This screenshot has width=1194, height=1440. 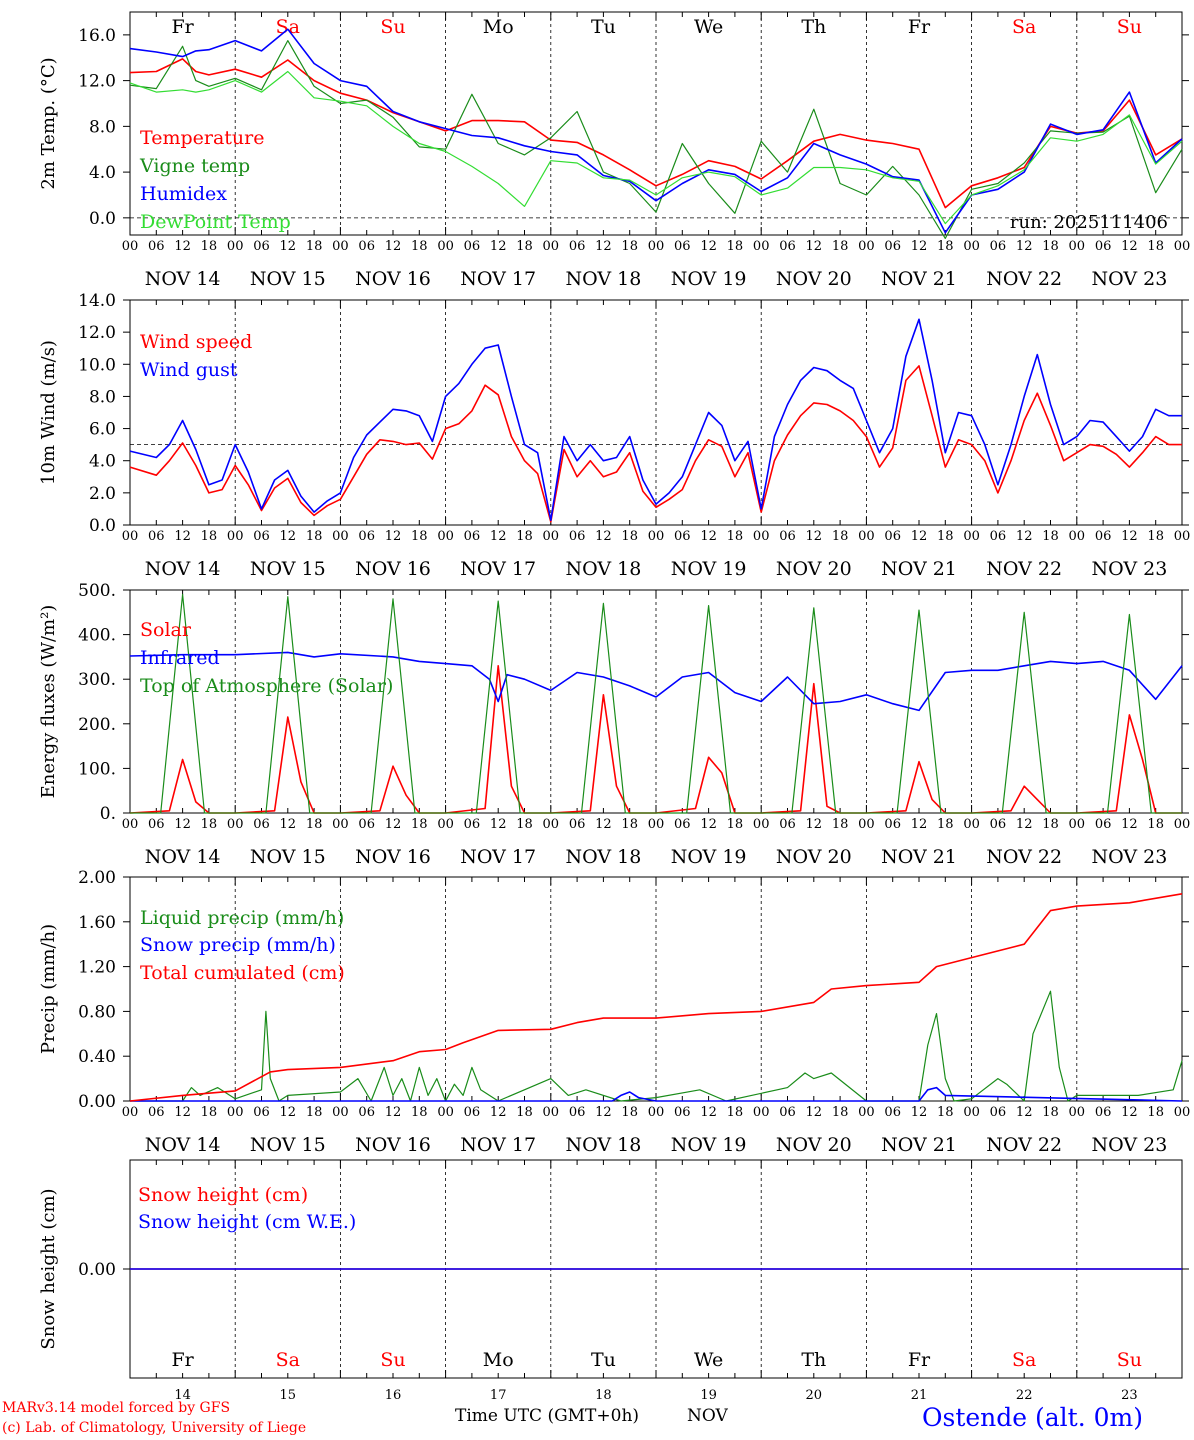 I want to click on day-number-label: 22, so click(x=1024, y=1395).